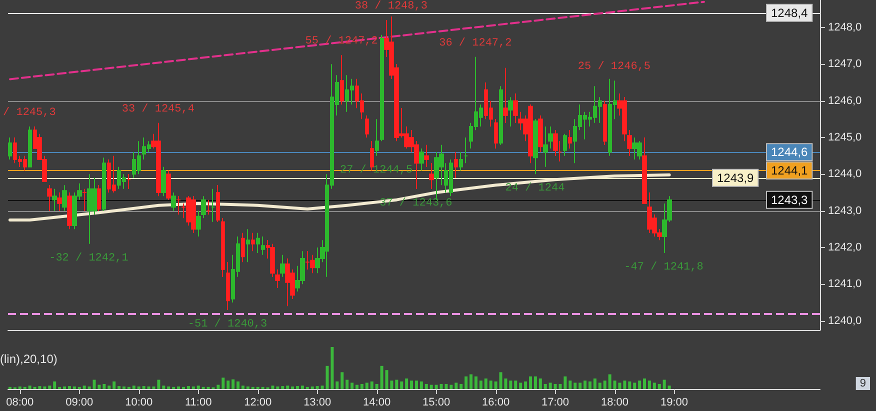  What do you see at coordinates (845, 138) in the screenshot?
I see `y-tick-label: 1245,0` at bounding box center [845, 138].